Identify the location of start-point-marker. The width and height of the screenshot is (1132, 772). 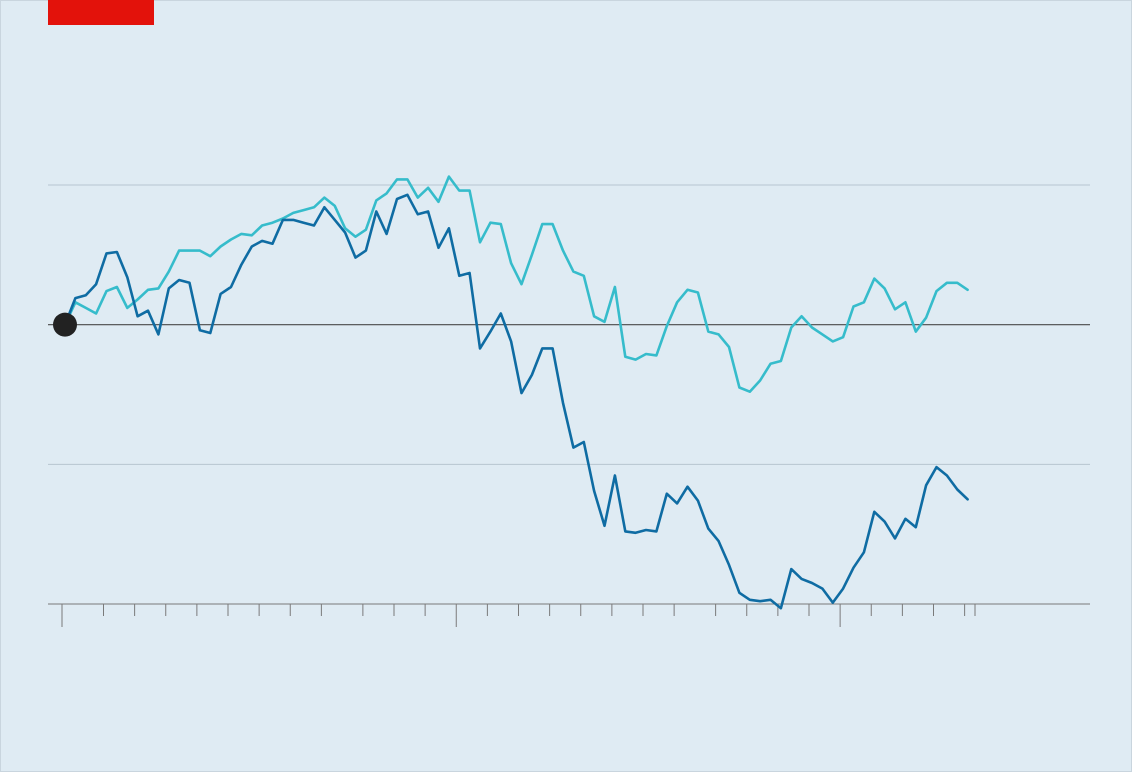
(65, 324).